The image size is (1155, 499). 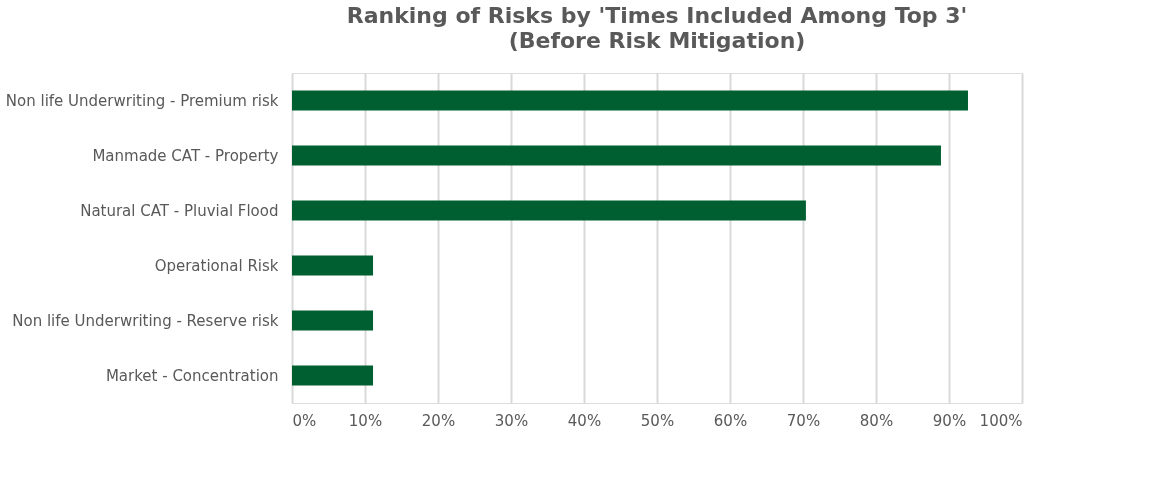 What do you see at coordinates (304, 420) in the screenshot?
I see `x-tick-label: 0%` at bounding box center [304, 420].